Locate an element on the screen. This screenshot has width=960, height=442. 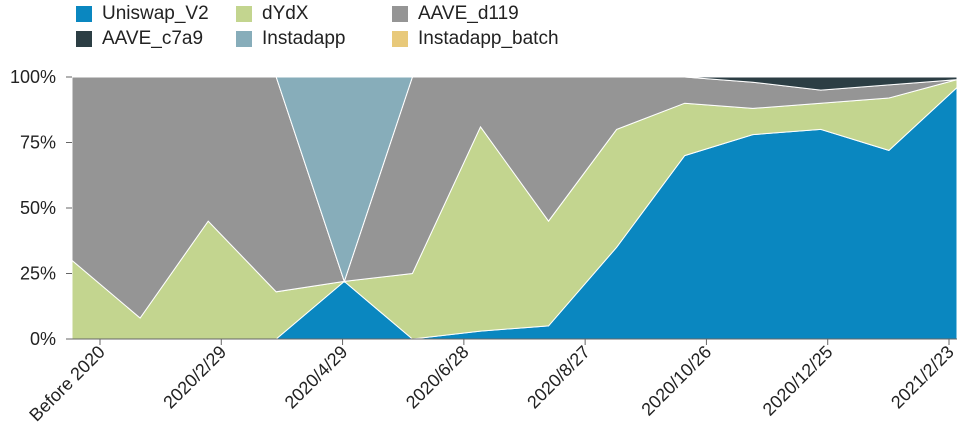
x-tick-label: 2020/10/26 is located at coordinates (676, 381).